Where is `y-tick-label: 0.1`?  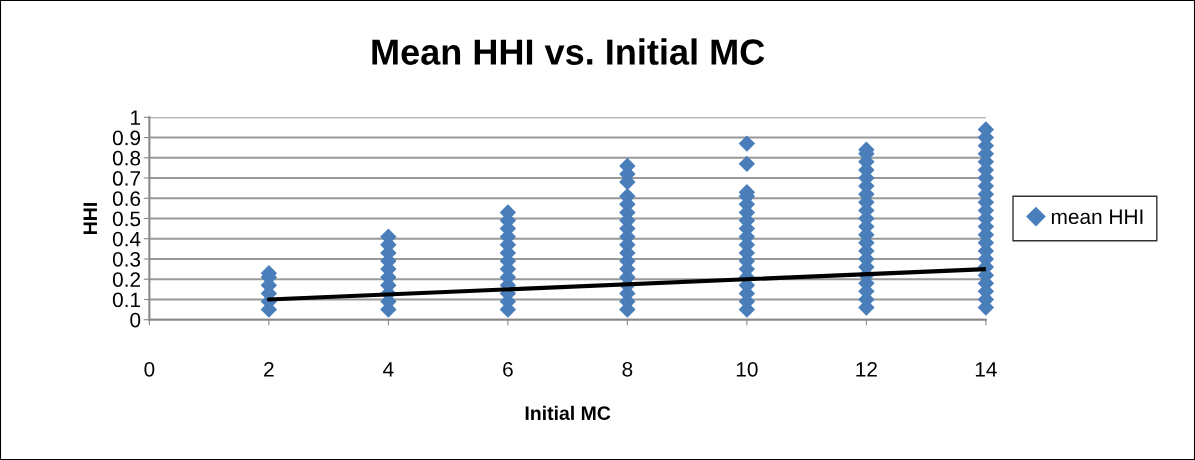 y-tick-label: 0.1 is located at coordinates (126, 300).